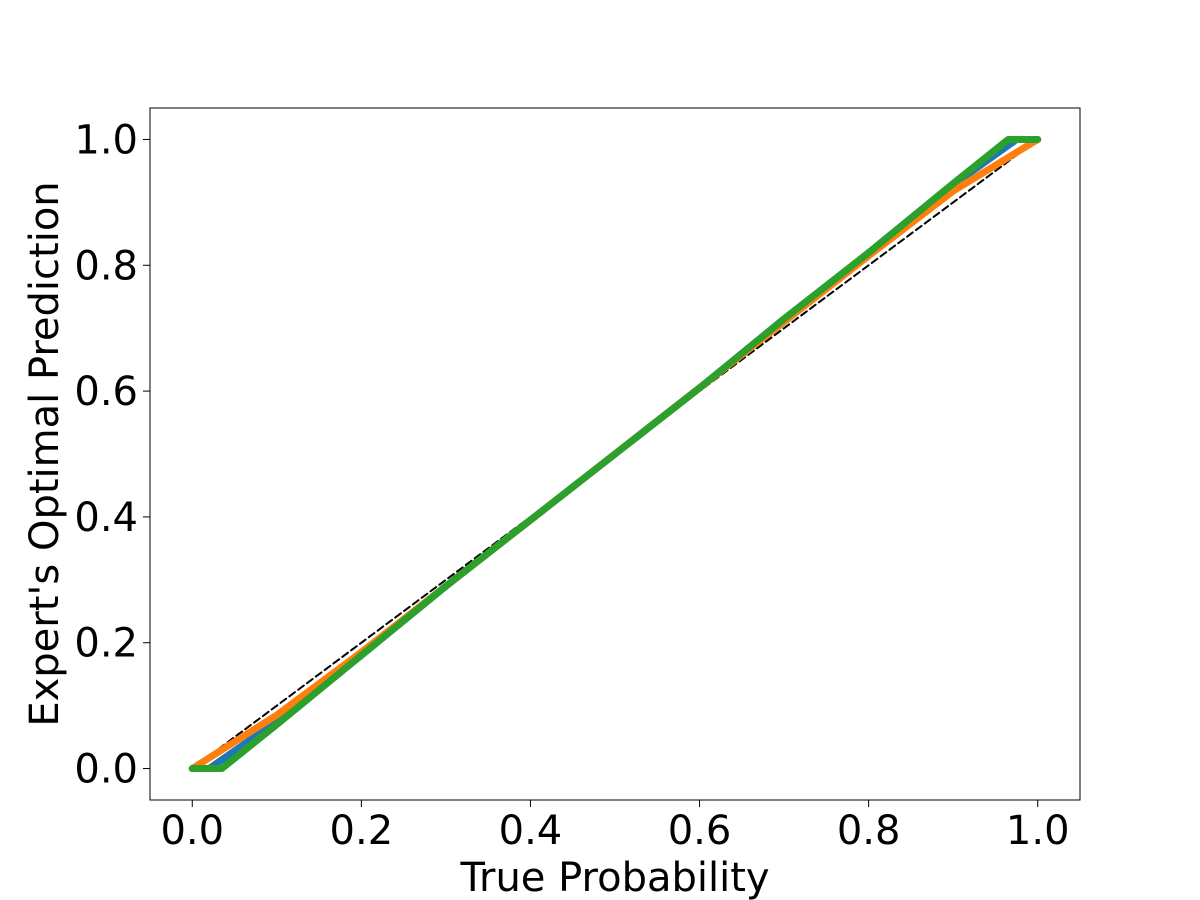 This screenshot has width=1200, height=900. What do you see at coordinates (45, 453) in the screenshot?
I see `y-axis-label: Expert's Optimal Prediction` at bounding box center [45, 453].